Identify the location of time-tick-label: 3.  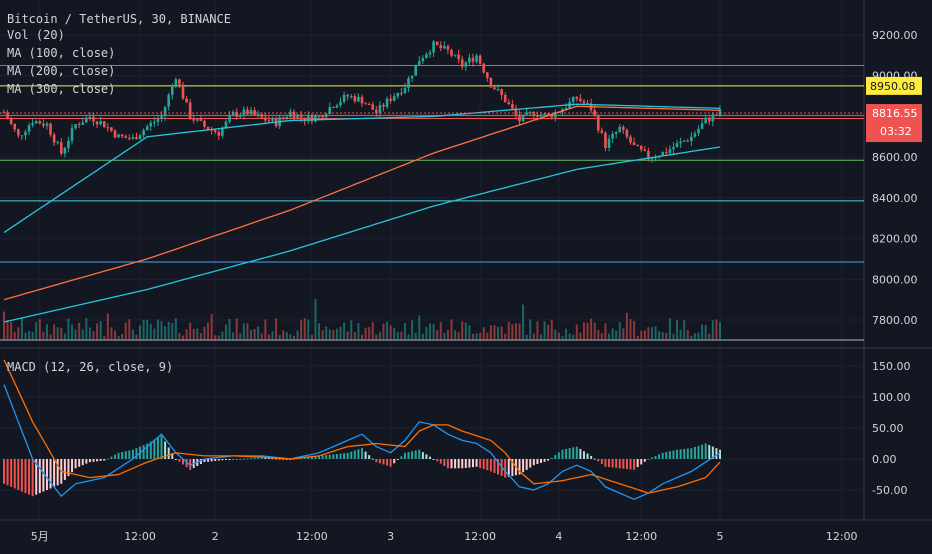
(390, 536).